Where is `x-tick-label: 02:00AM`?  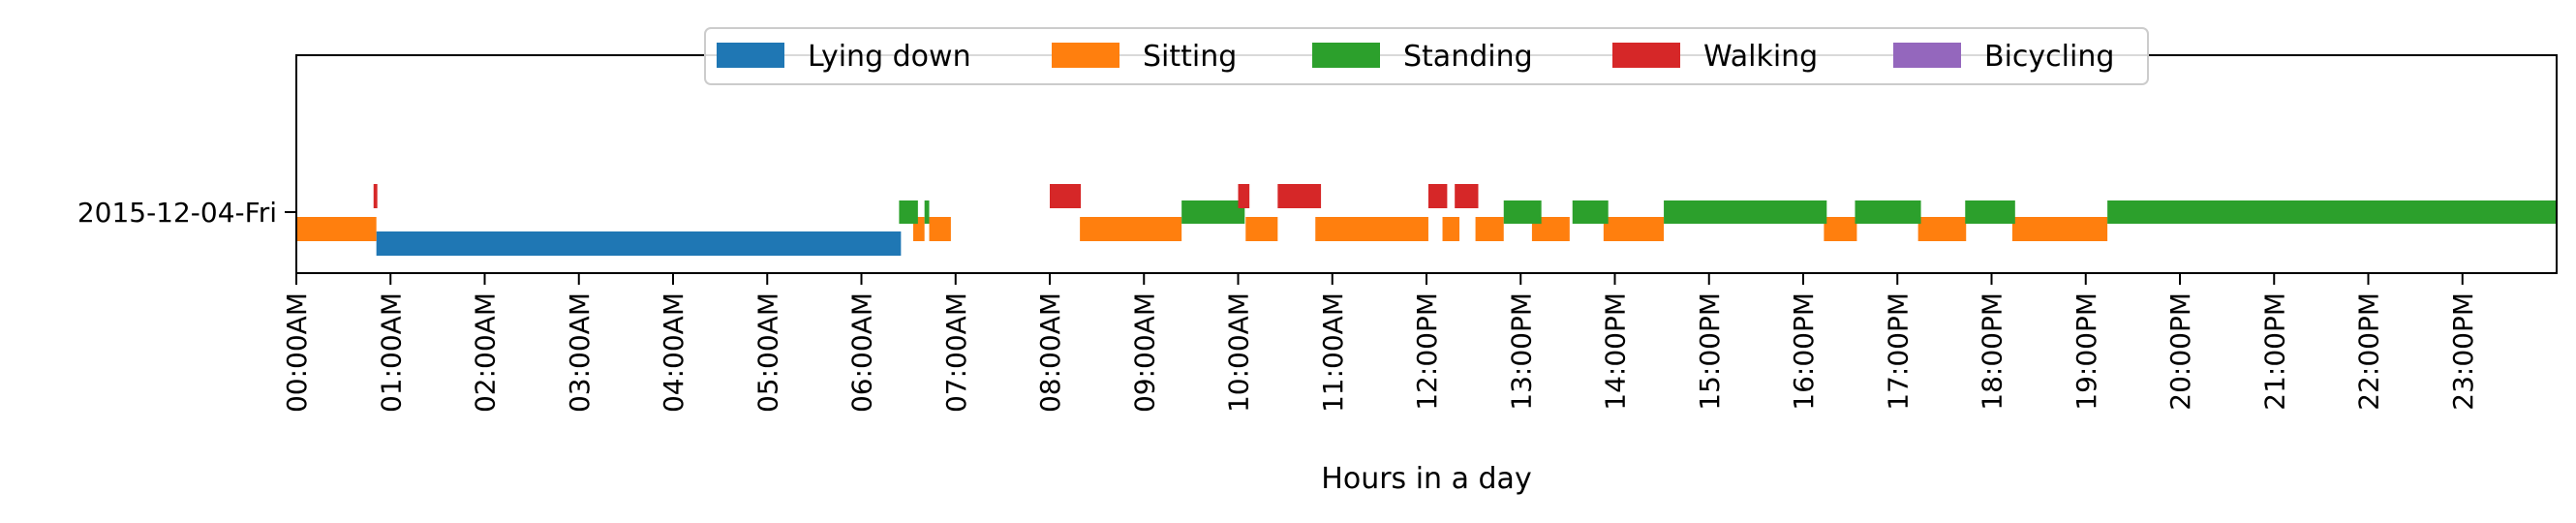 x-tick-label: 02:00AM is located at coordinates (486, 352).